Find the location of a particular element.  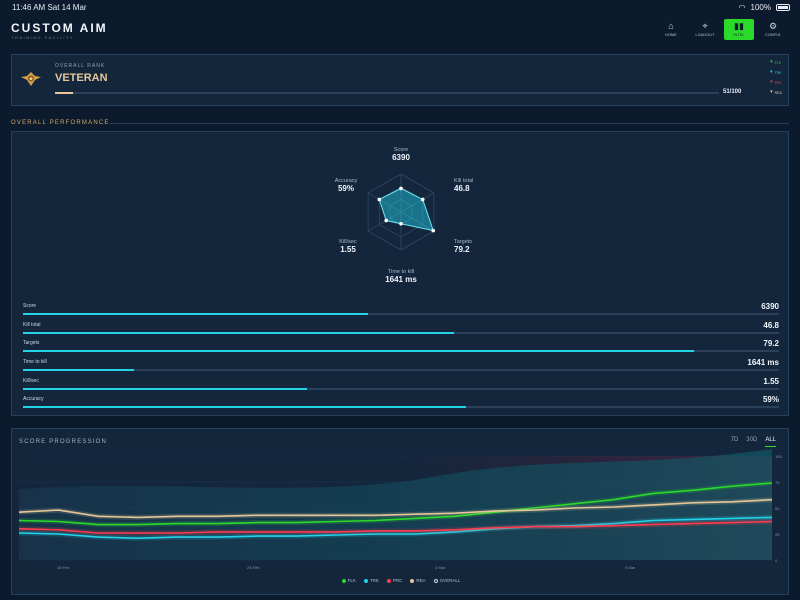

nav-loadout-button: ⌖ LOADOUT is located at coordinates (705, 29).